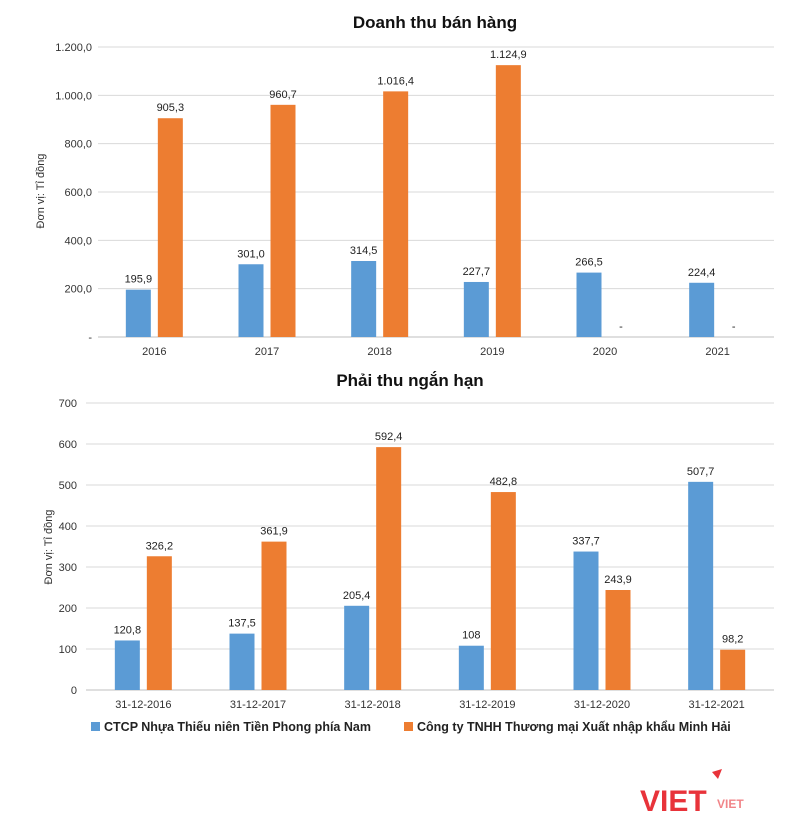 This screenshot has width=810, height=827. I want to click on x-tick-label: 2019, so click(492, 352).